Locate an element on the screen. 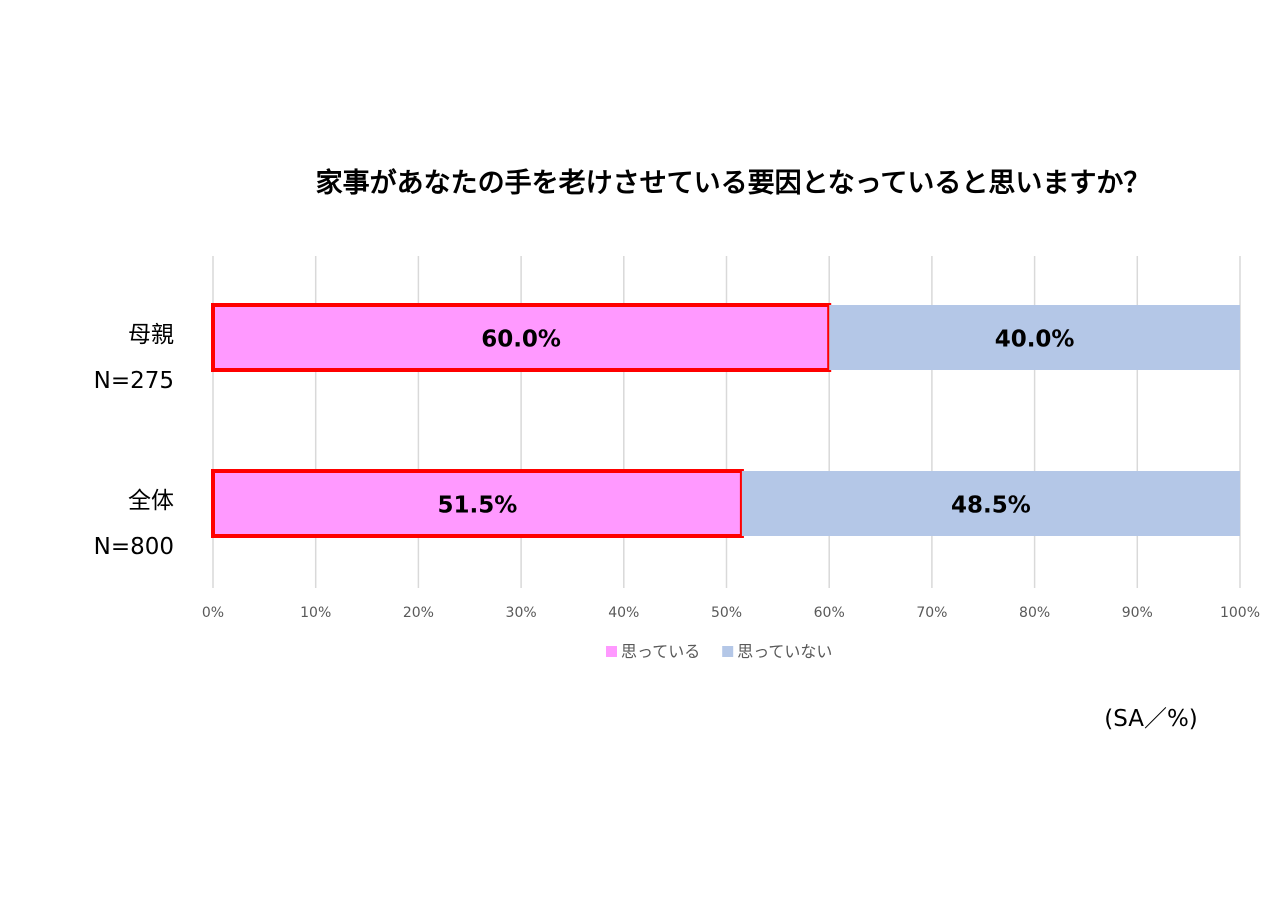 The width and height of the screenshot is (1284, 899). x-tick-label: 0% is located at coordinates (213, 613).